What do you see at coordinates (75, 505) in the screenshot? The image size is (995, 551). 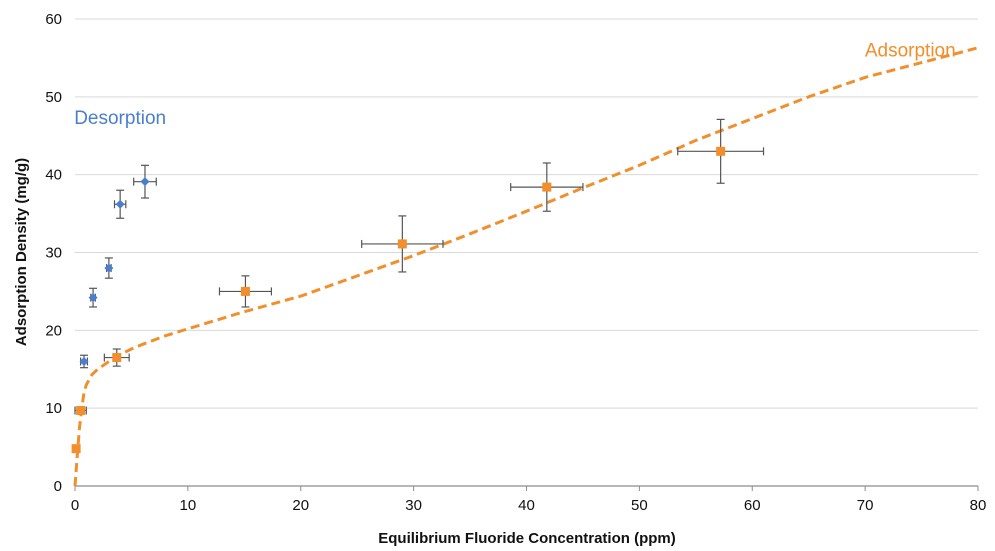 I see `x-tick-label-0: 0` at bounding box center [75, 505].